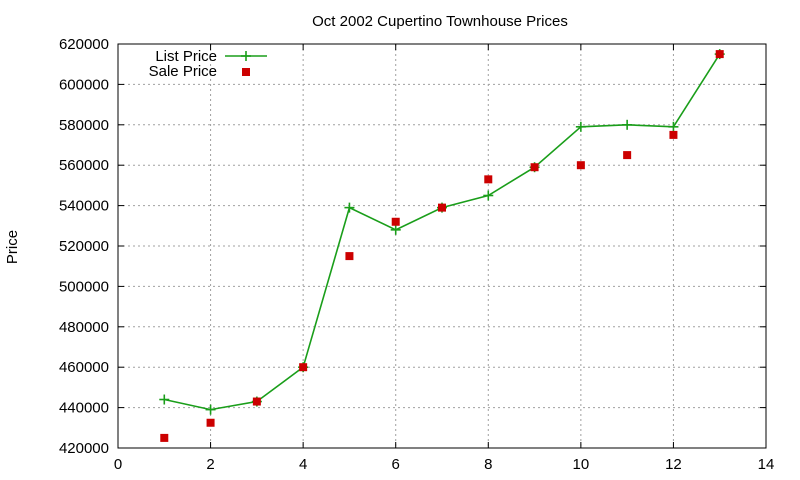 The width and height of the screenshot is (800, 480). Describe the element at coordinates (766, 464) in the screenshot. I see `x-tick-label: 14` at that location.